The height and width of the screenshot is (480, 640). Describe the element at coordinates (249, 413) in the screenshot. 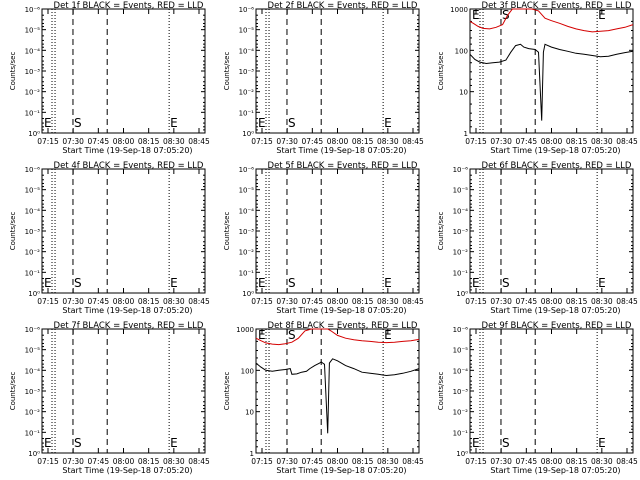

I see `y-tick-label: 10` at that location.